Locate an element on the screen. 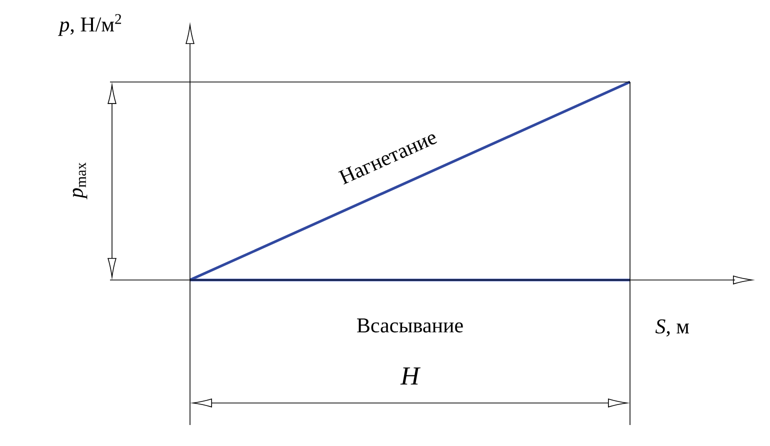  x-axis-title: S, м is located at coordinates (672, 328).